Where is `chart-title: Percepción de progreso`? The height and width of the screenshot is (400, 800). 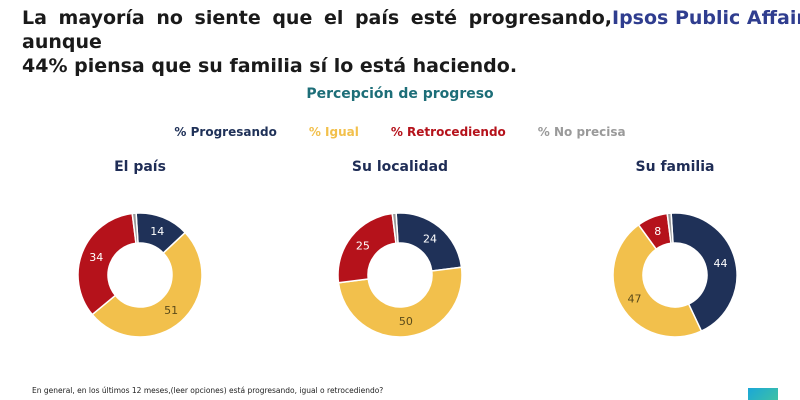
chart-title: Percepción de progreso is located at coordinates (400, 94).